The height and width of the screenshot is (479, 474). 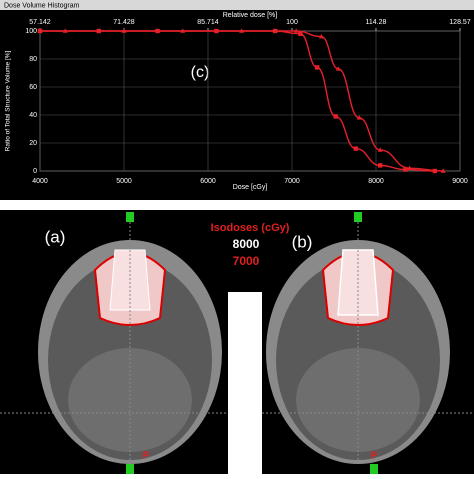 What do you see at coordinates (124, 181) in the screenshot?
I see `x-tick-label: 5000` at bounding box center [124, 181].